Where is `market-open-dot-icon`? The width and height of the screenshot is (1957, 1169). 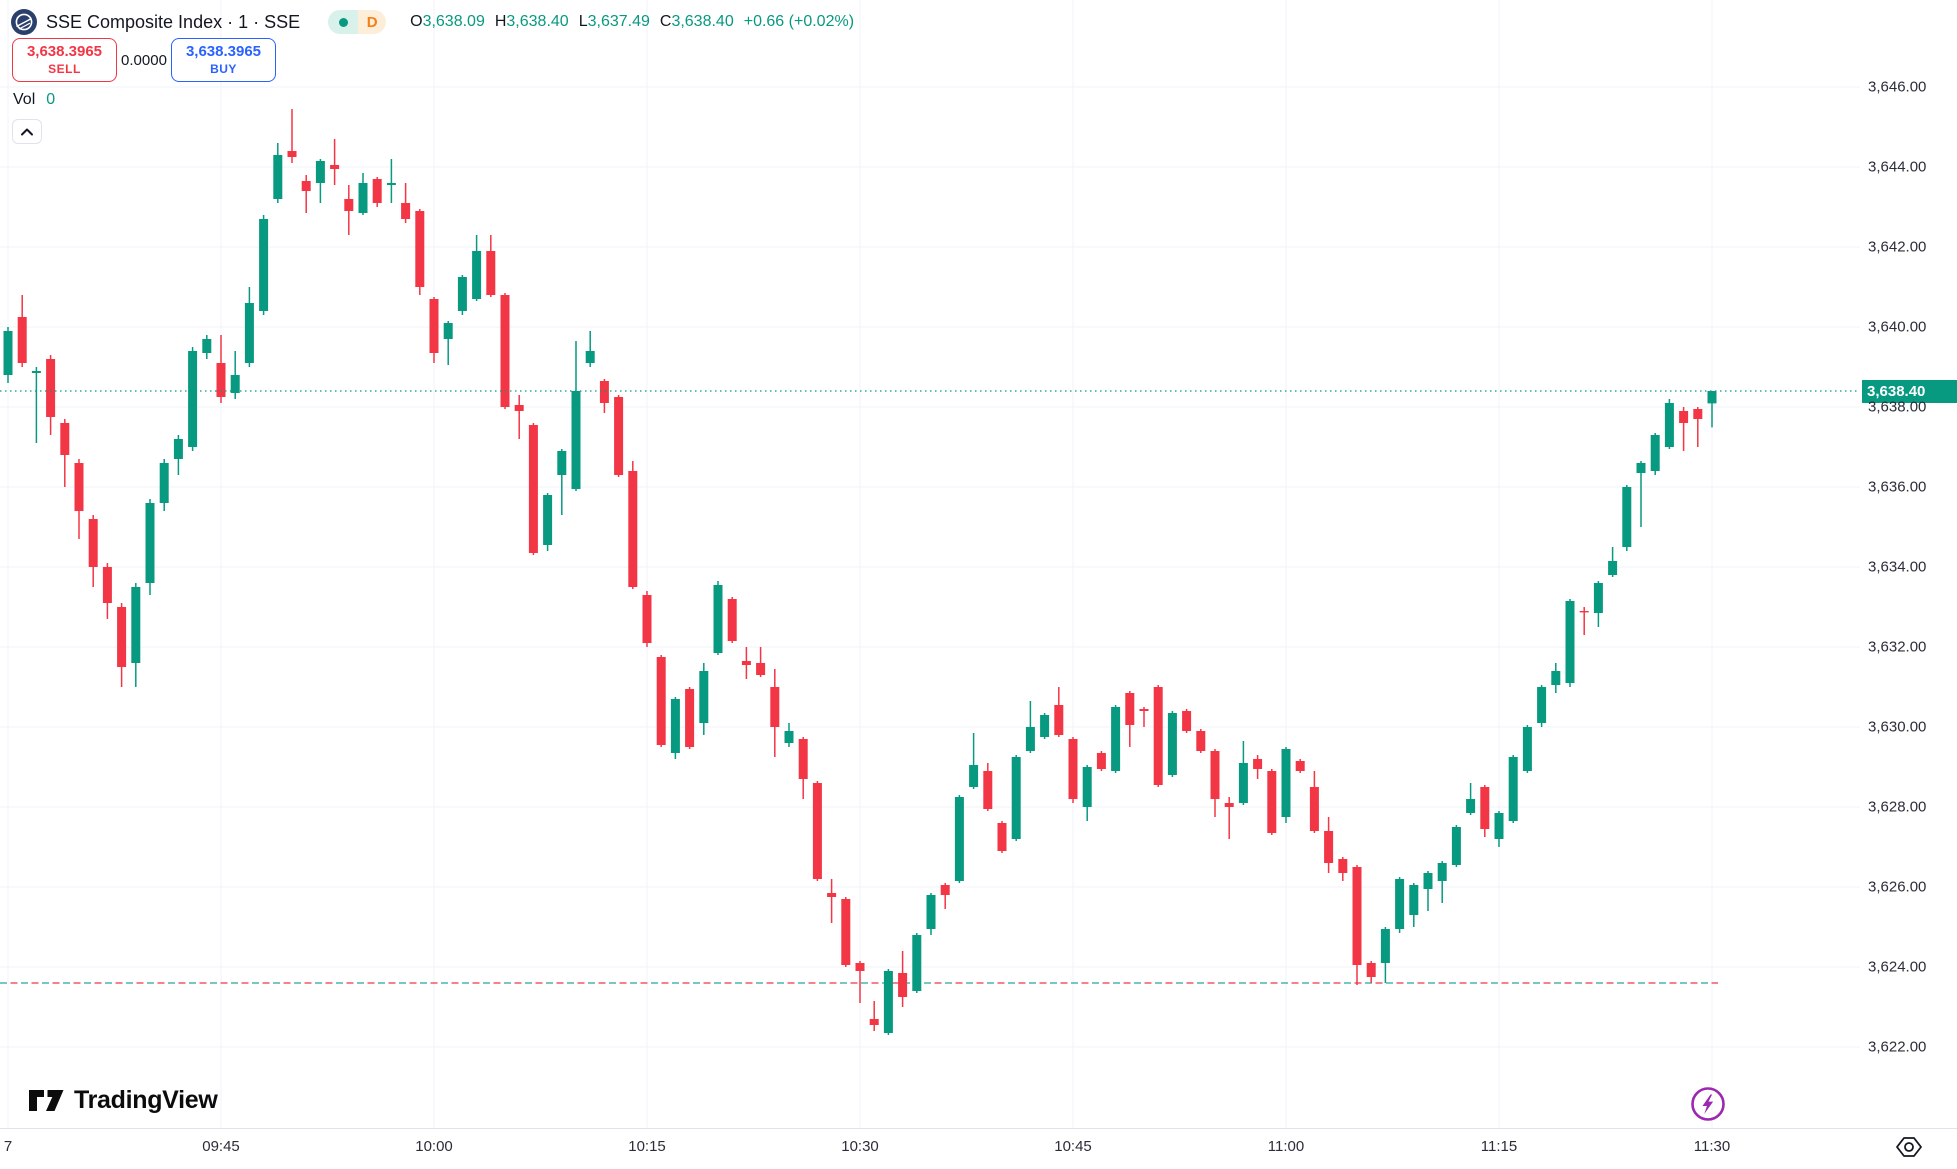 market-open-dot-icon is located at coordinates (343, 22).